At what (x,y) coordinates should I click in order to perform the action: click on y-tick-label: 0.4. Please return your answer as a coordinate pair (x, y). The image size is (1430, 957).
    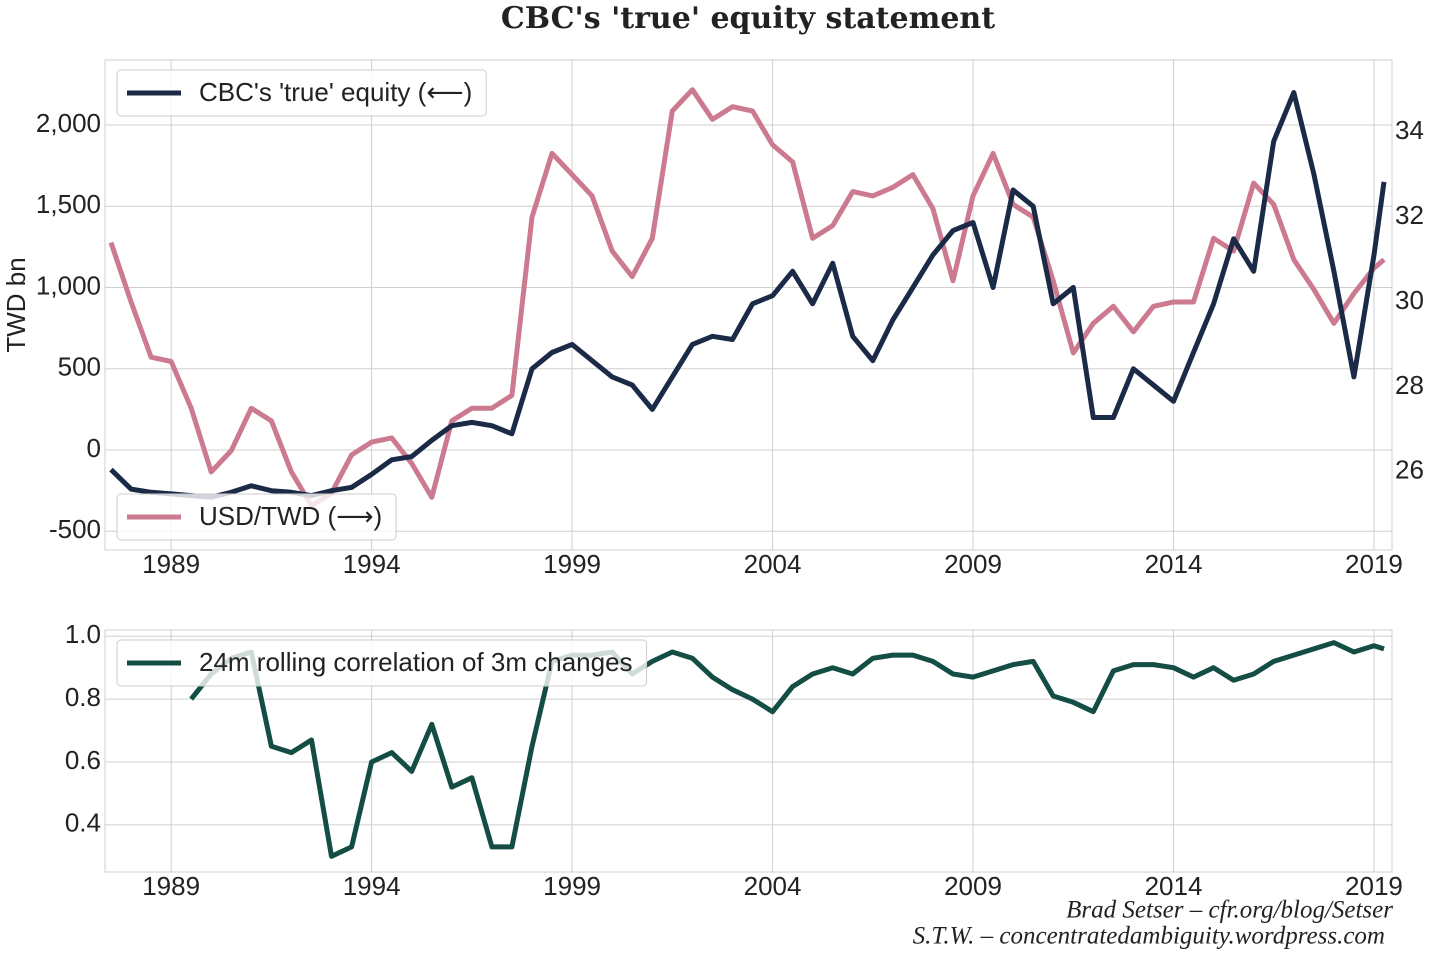
    Looking at the image, I should click on (83, 823).